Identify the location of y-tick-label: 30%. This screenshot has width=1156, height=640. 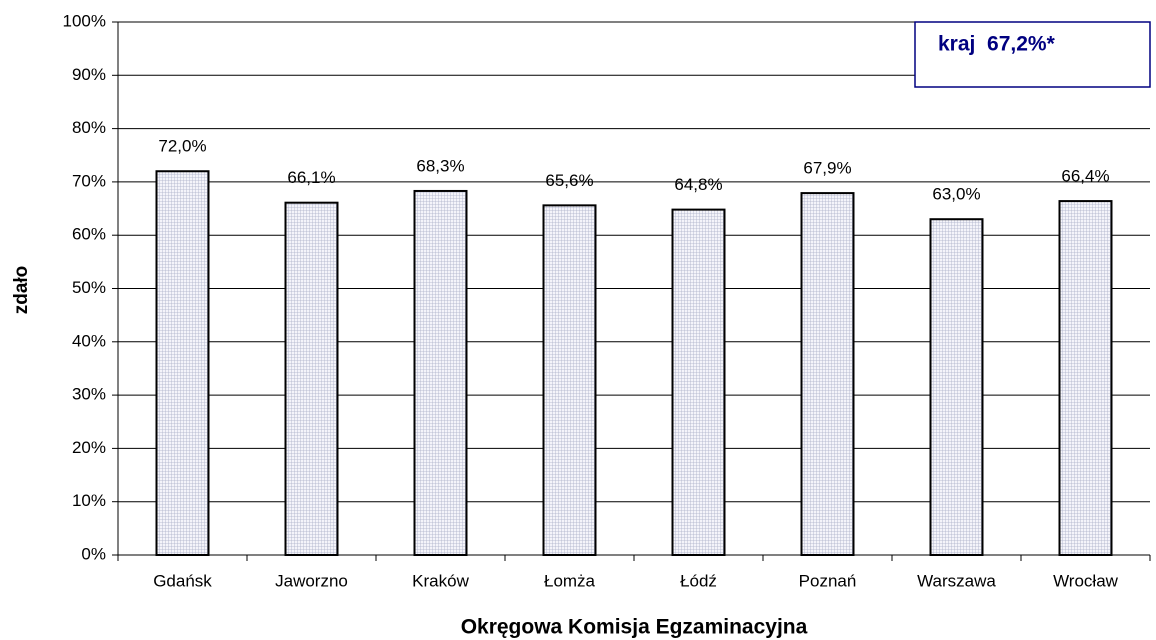
(89, 394).